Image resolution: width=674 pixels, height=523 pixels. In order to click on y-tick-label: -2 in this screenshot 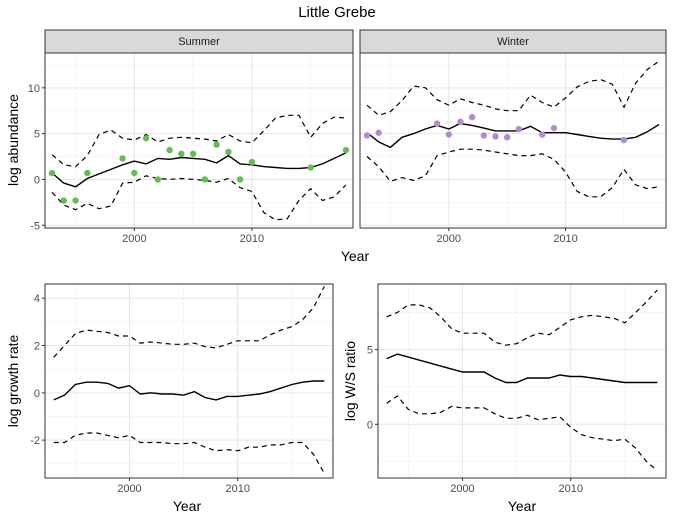, I will do `click(35, 441)`.